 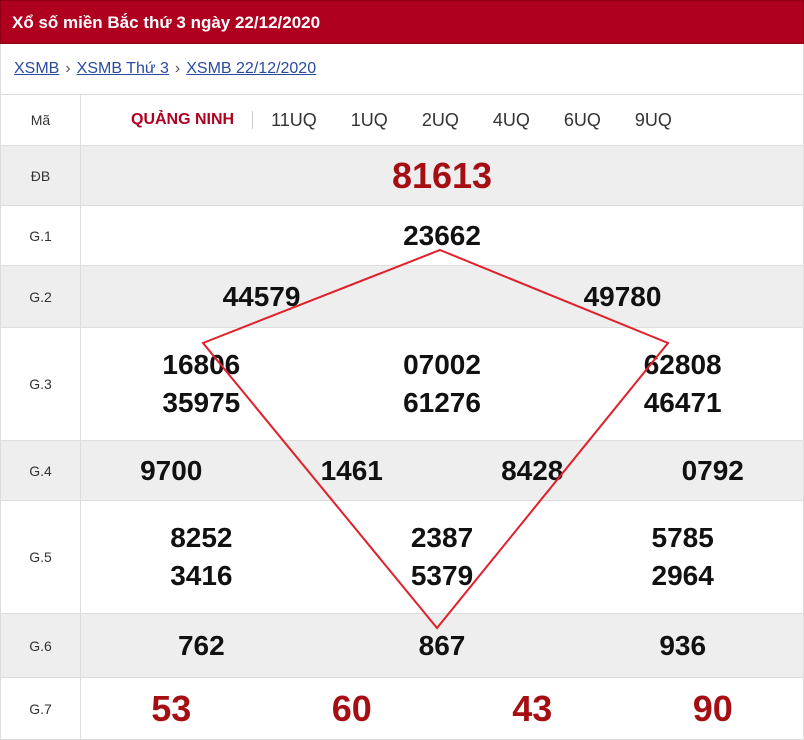 What do you see at coordinates (402, 22) in the screenshot?
I see `page-title: Xổ số miền Bắc thứ 3 ngày 22/12/2020` at bounding box center [402, 22].